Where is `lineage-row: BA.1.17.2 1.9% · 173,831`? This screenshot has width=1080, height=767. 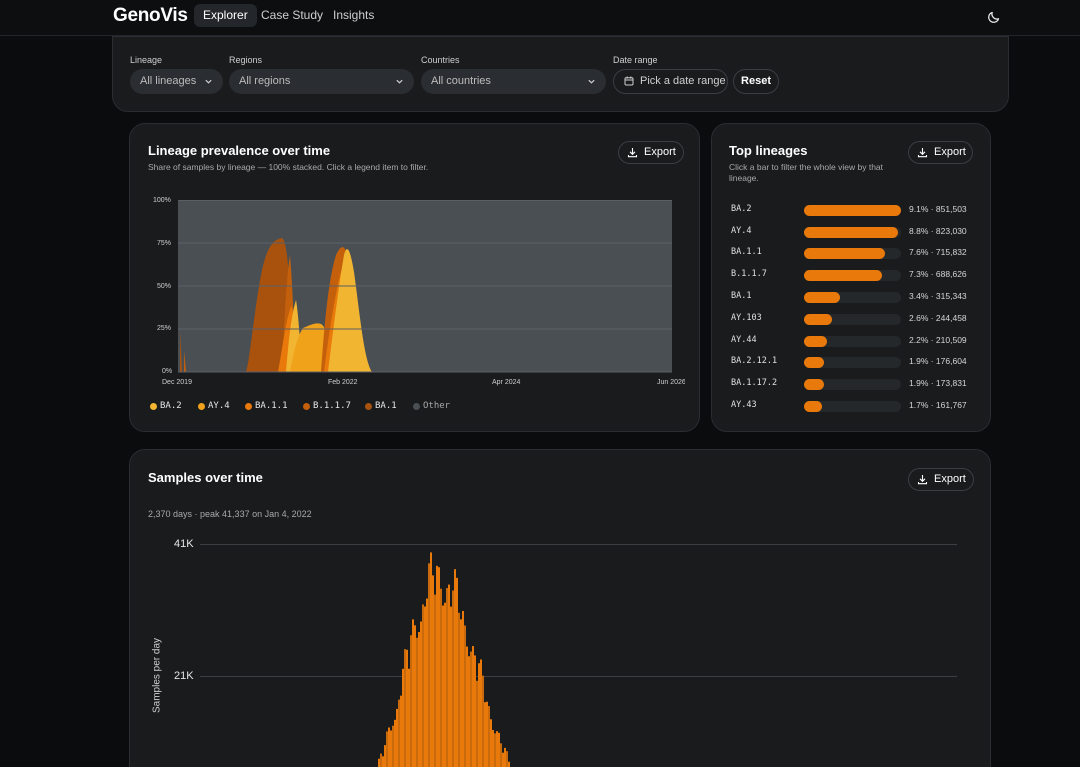
lineage-row: BA.1.17.2 1.9% · 173,831 is located at coordinates (853, 384).